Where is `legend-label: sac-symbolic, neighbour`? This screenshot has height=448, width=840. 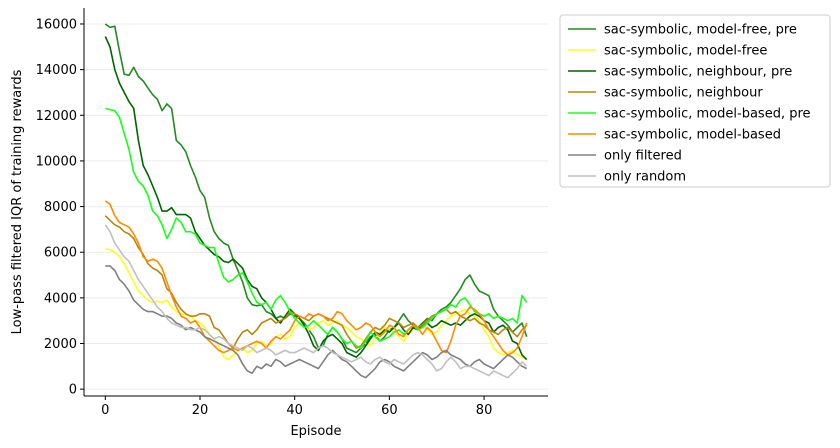 legend-label: sac-symbolic, neighbour is located at coordinates (683, 93).